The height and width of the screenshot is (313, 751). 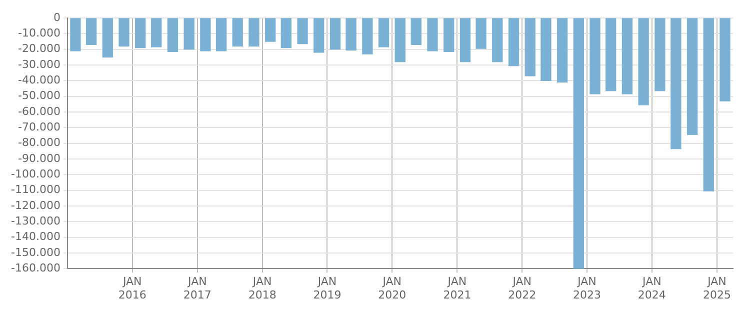 I want to click on y-tick-label: -150.000, so click(x=35, y=252).